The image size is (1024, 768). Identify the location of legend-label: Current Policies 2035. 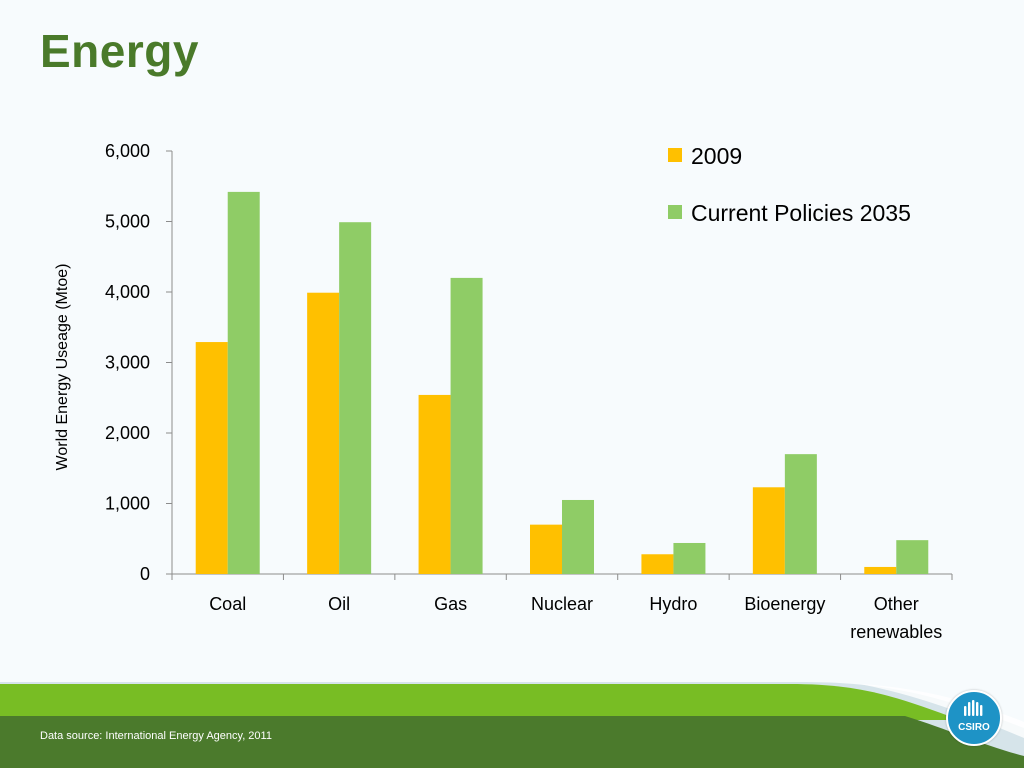
(801, 213).